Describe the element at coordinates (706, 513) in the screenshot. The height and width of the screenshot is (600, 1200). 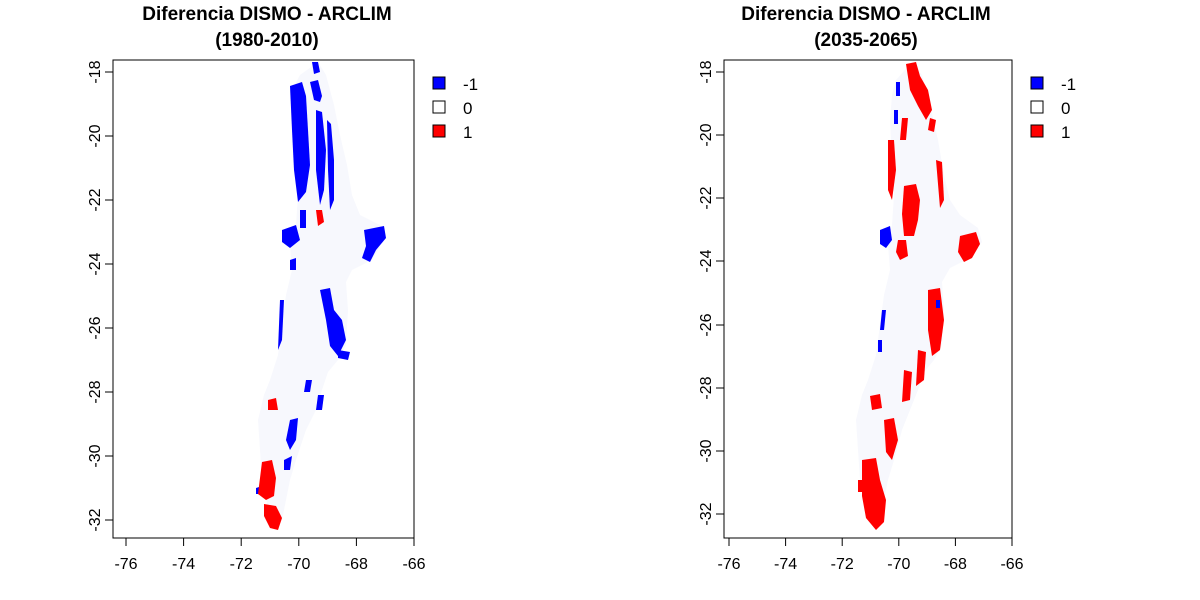
I see `y-tick-label-2-7: -32` at that location.